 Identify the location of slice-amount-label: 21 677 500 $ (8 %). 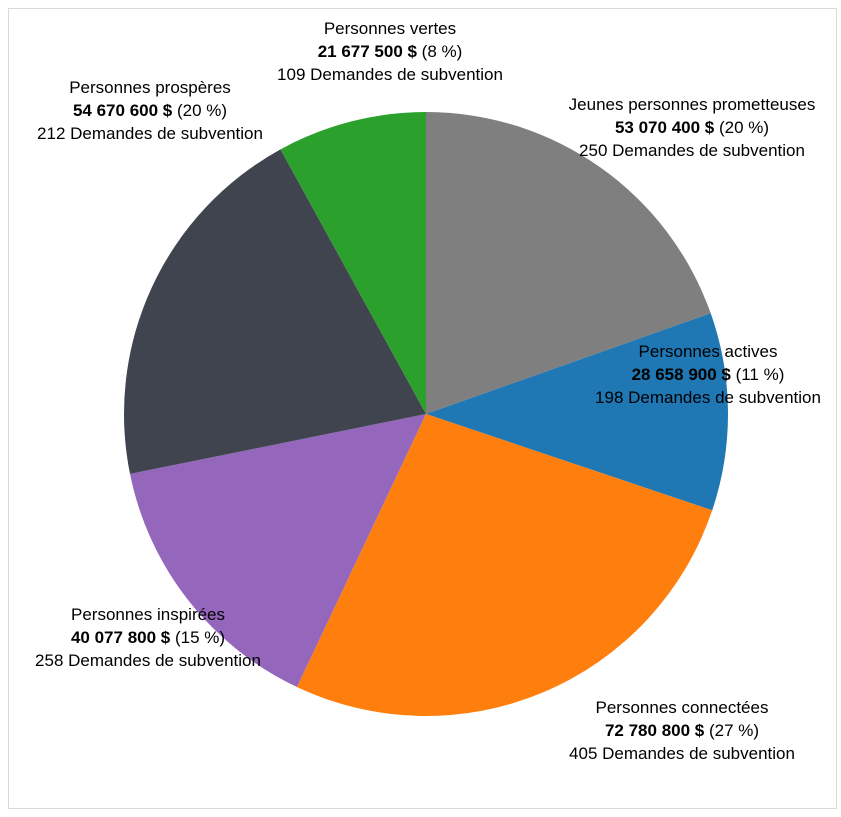
(390, 51).